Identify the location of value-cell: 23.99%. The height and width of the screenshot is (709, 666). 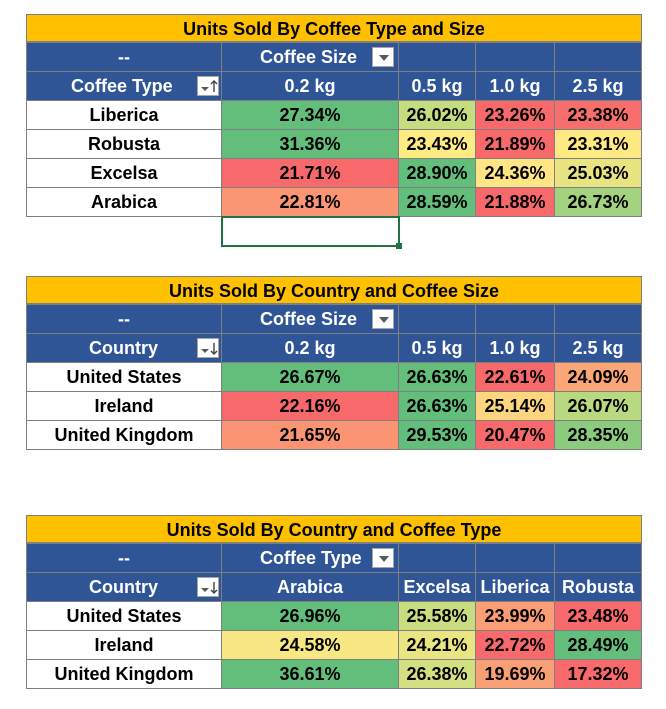
(515, 616).